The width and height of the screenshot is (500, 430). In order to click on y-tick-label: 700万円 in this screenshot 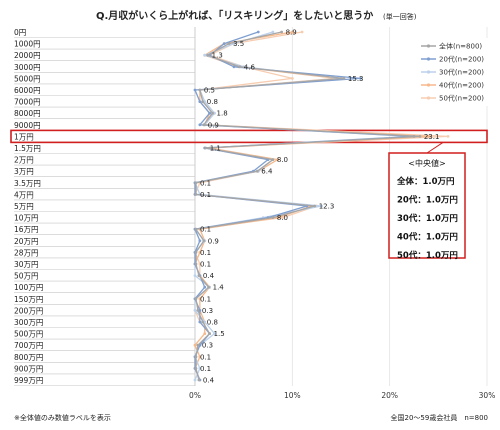, I will do `click(28, 345)`.